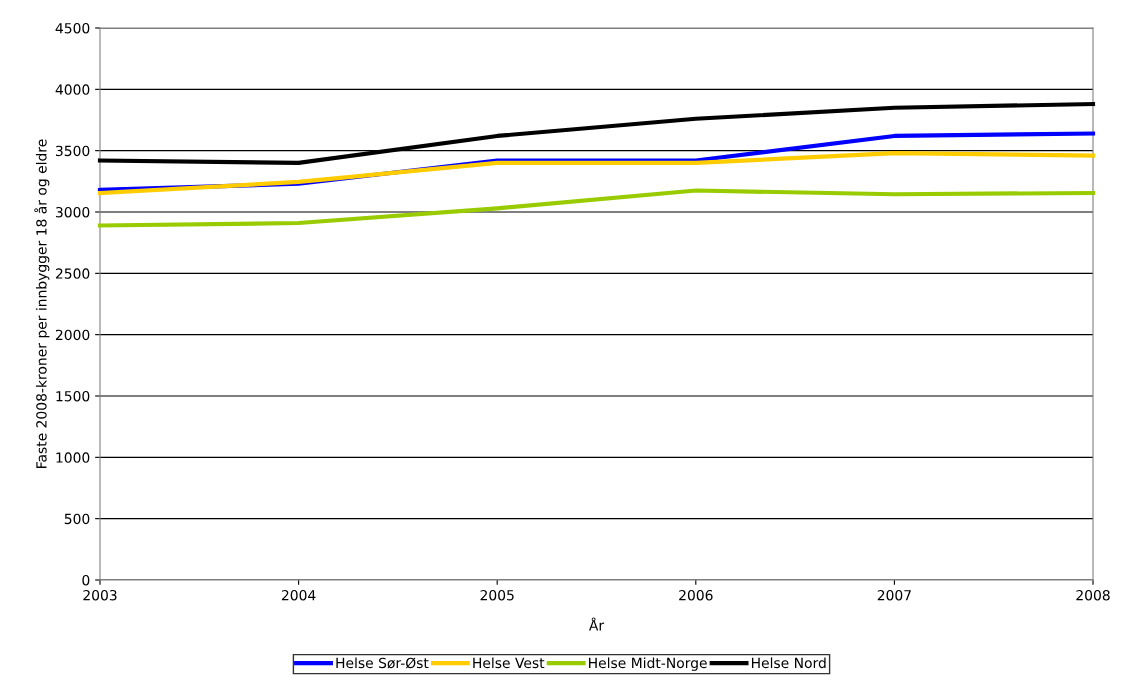 This screenshot has height=684, width=1123. Describe the element at coordinates (1093, 595) in the screenshot. I see `x-tick-label: 2008` at that location.